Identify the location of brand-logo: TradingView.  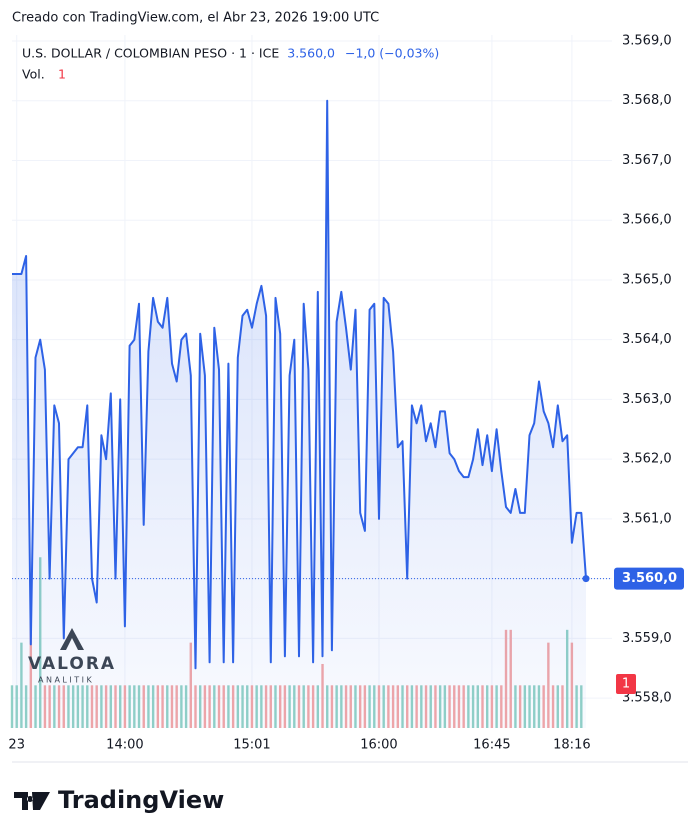
(119, 800).